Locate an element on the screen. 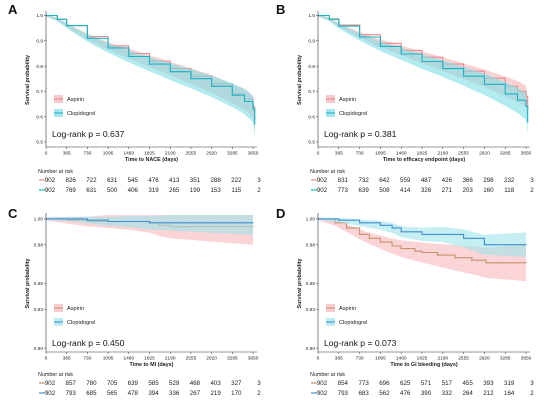 The image size is (550, 406). series-aspirin is located at coordinates (422, 249).